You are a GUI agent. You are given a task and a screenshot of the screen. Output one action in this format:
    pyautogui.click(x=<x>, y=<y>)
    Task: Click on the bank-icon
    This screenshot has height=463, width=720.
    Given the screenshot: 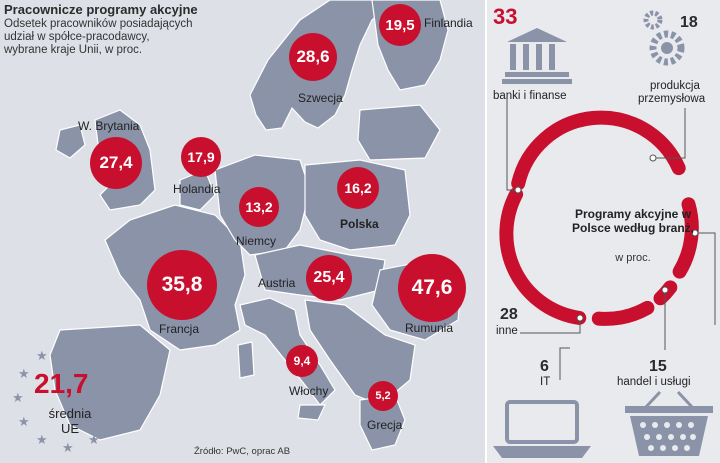 What is the action you would take?
    pyautogui.click(x=537, y=56)
    